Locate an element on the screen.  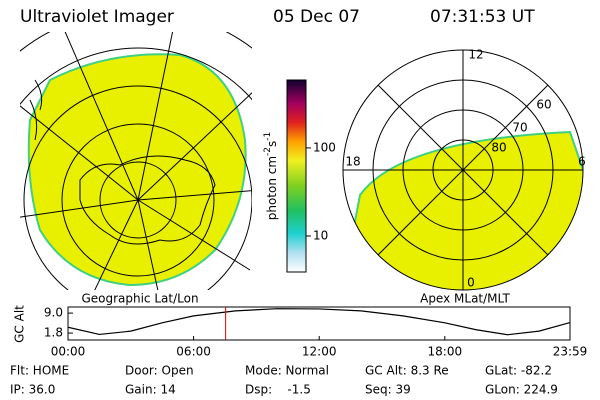
mlat-label: 60 is located at coordinates (543, 105).